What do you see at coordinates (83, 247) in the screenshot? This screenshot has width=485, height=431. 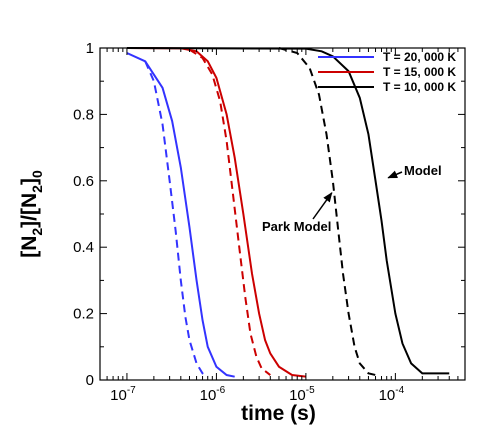 I see `y-tick-label-2: 0.4` at bounding box center [83, 247].